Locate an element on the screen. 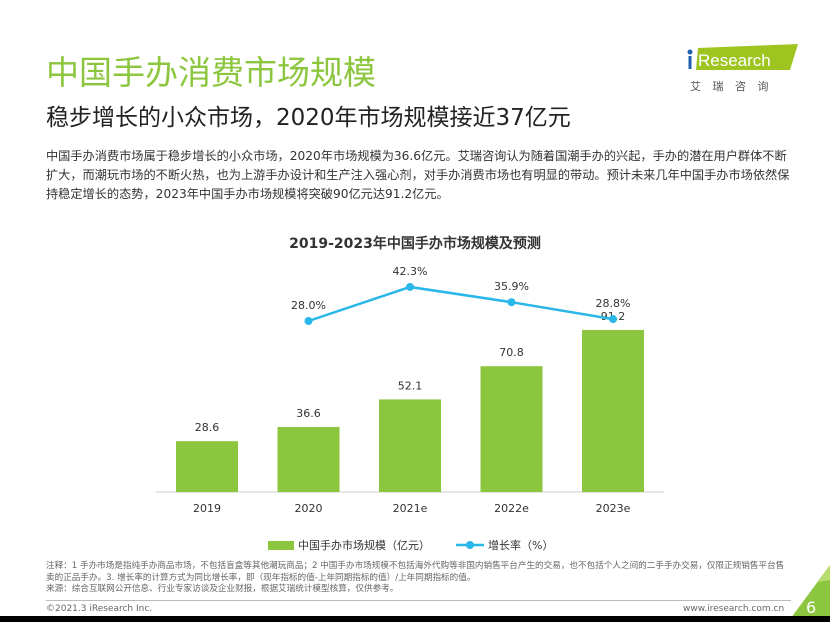 The image size is (830, 622). growth-line is located at coordinates (461, 304).